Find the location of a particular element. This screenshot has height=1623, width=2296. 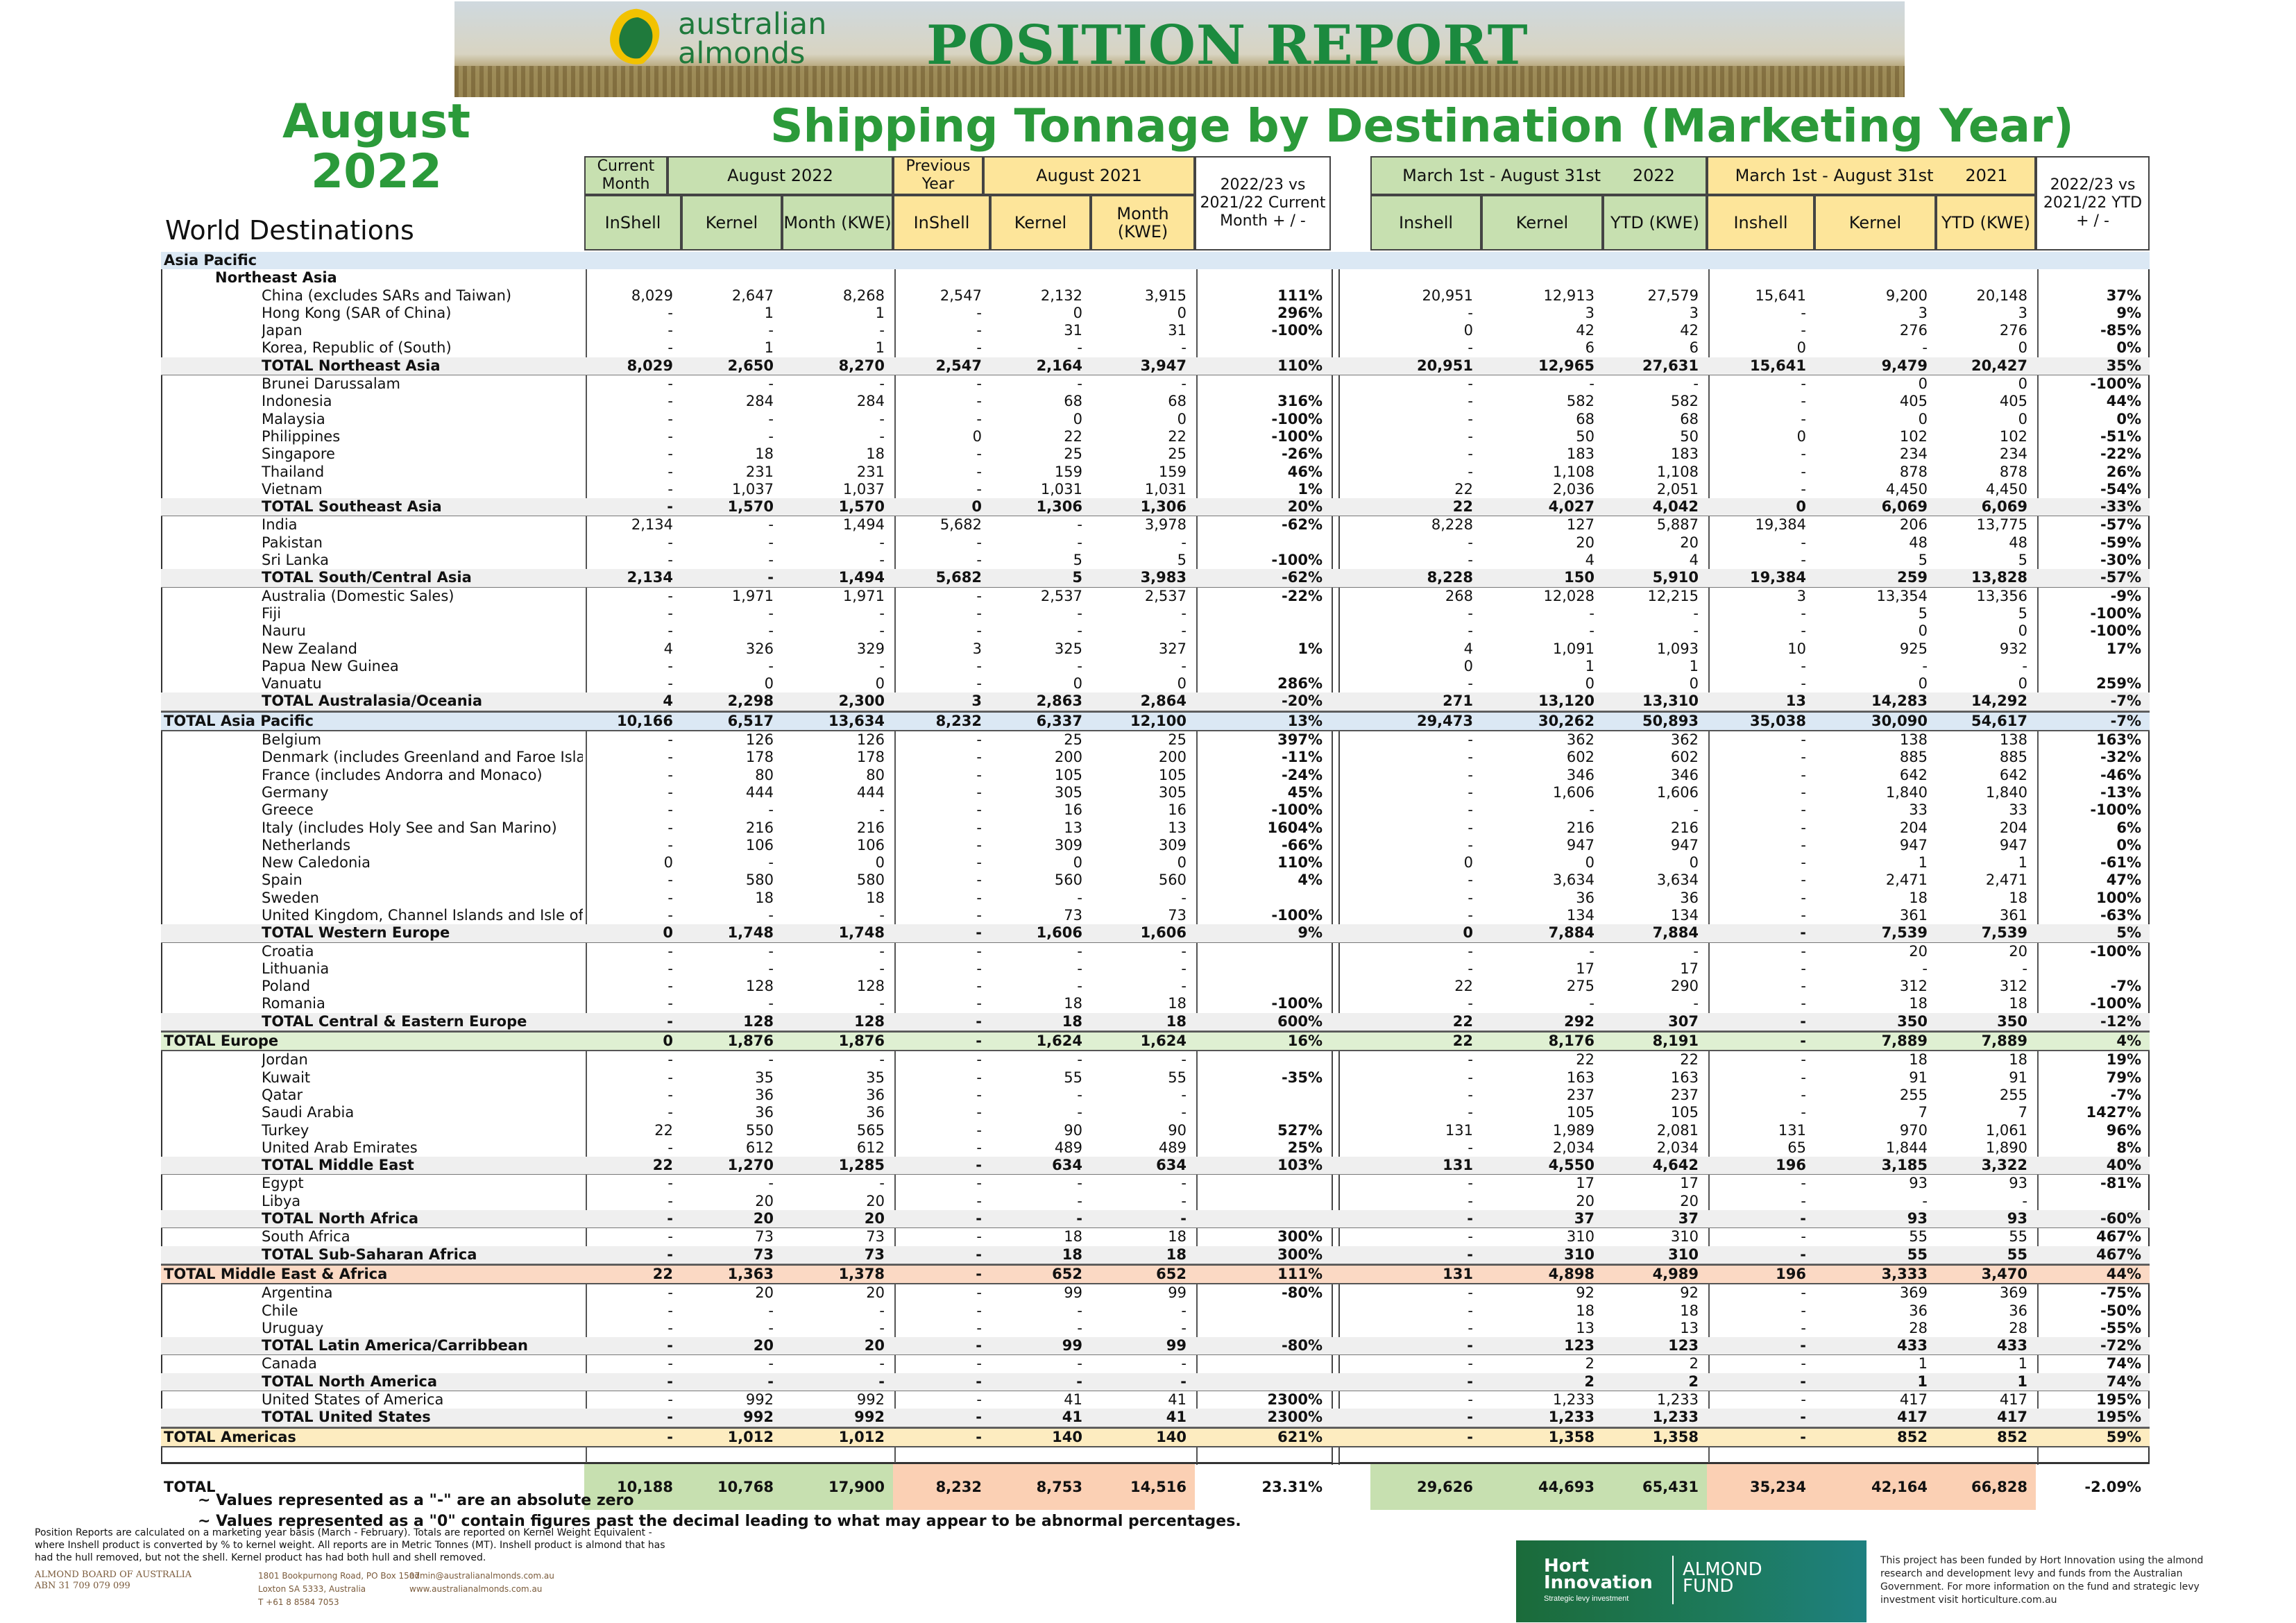

cell-value: 29,473 is located at coordinates (1444, 721).